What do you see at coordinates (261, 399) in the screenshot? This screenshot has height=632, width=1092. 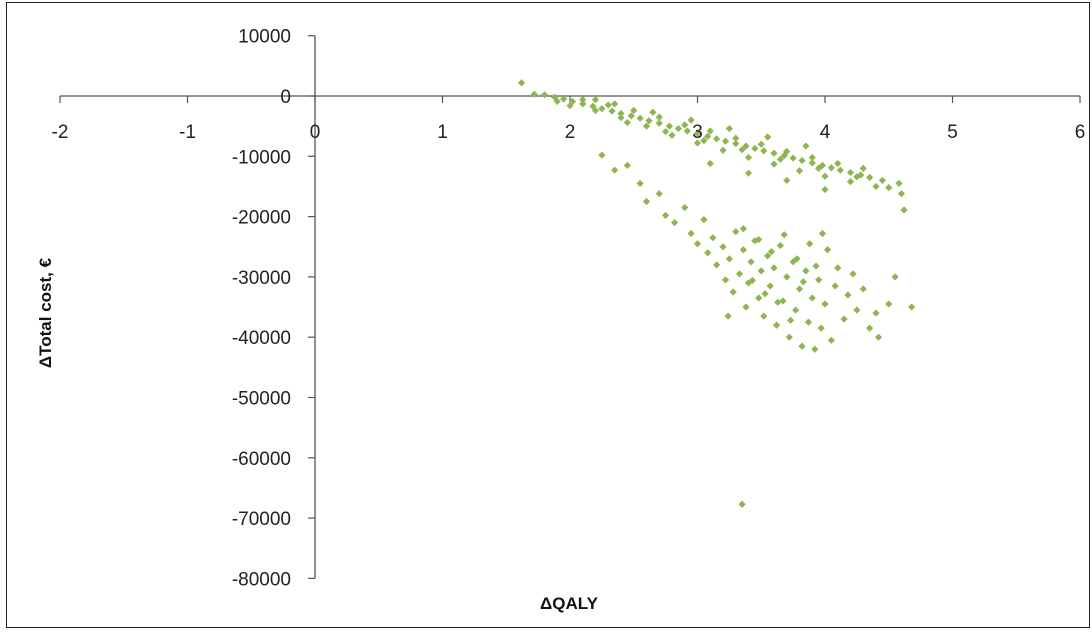 I see `y-tick-label: -50000` at bounding box center [261, 399].